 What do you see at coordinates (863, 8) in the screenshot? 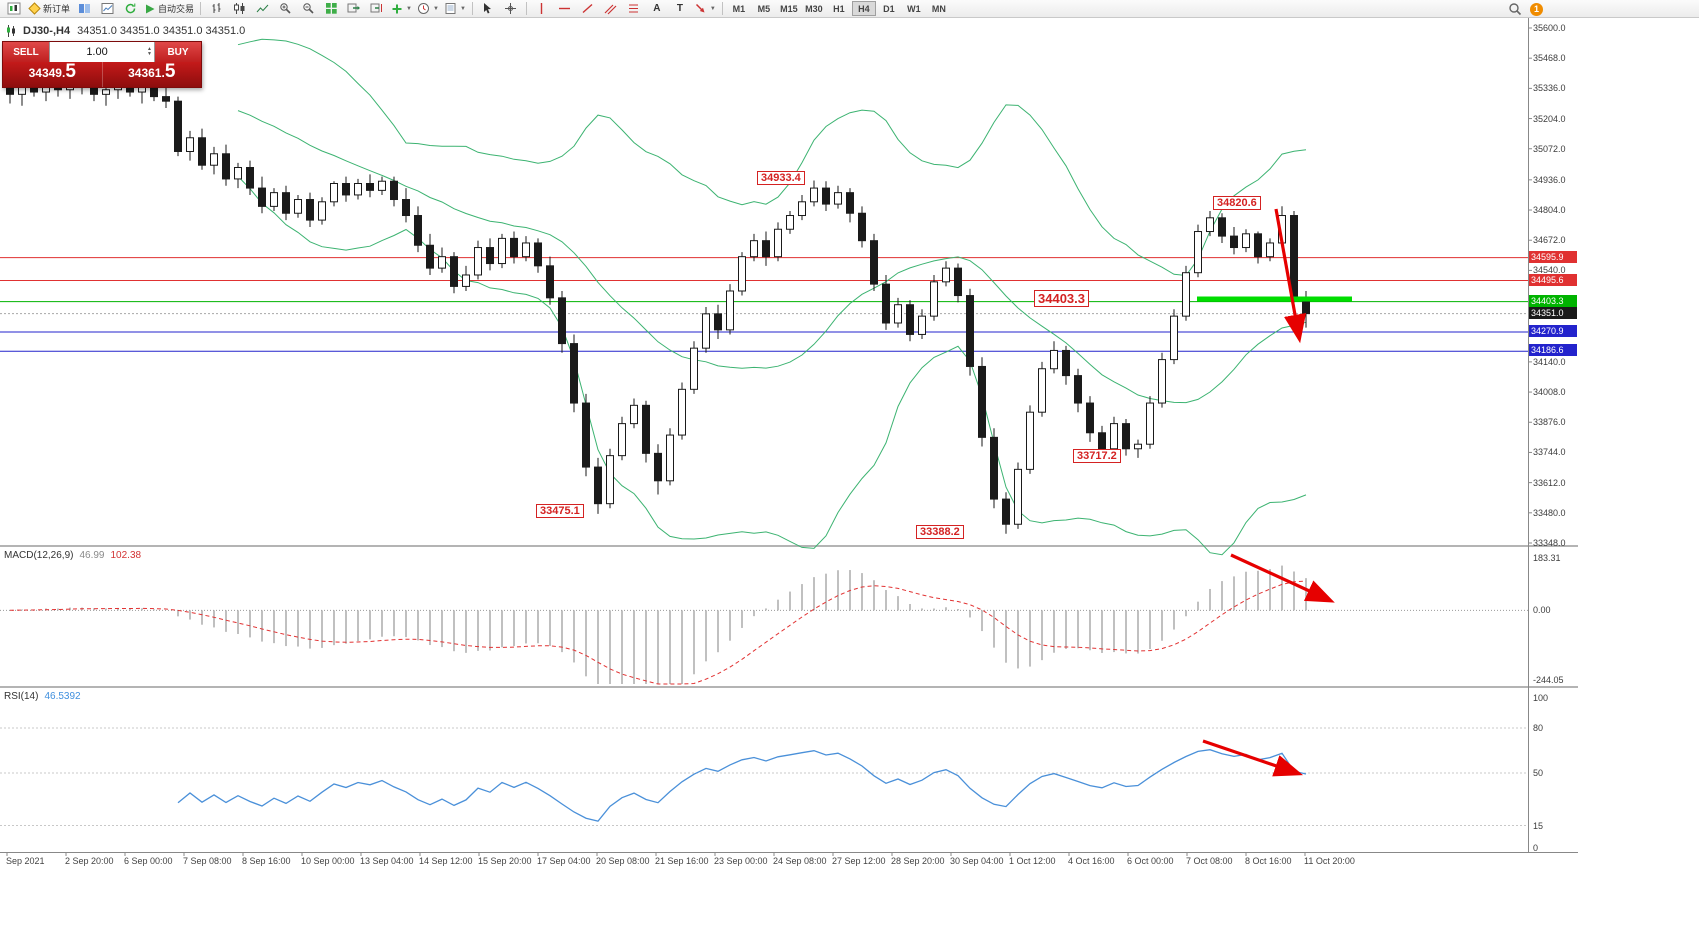
I see `timeframe-h4: H4` at bounding box center [863, 8].